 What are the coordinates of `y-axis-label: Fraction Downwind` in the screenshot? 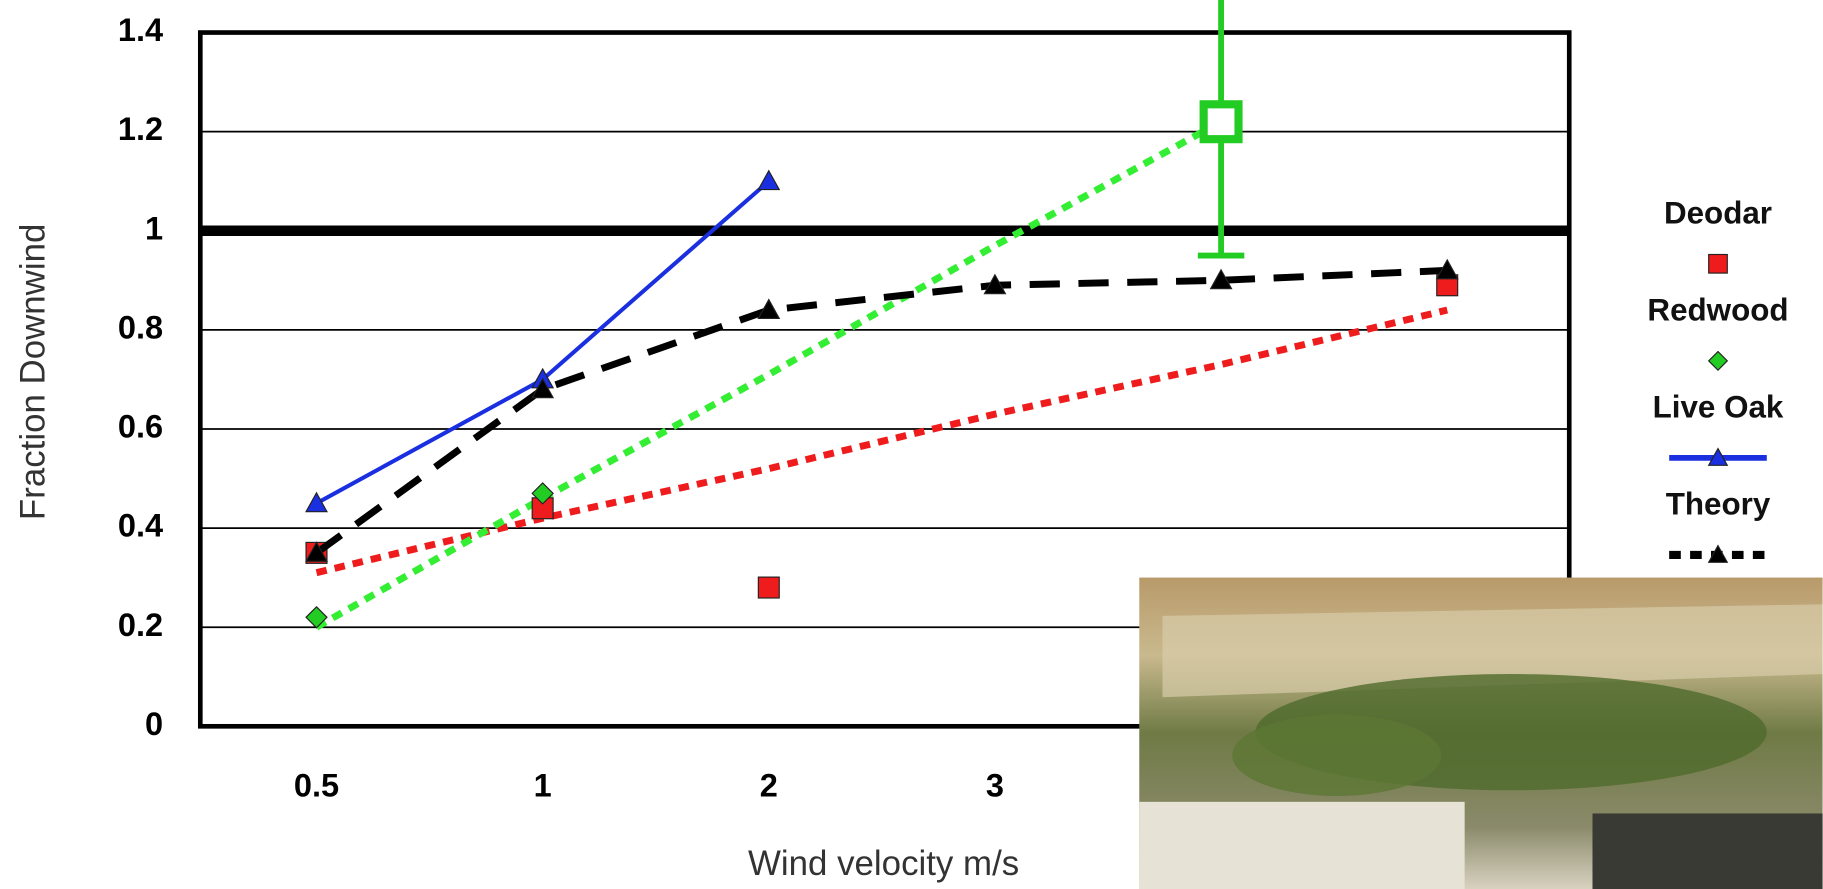 It's located at (32, 372).